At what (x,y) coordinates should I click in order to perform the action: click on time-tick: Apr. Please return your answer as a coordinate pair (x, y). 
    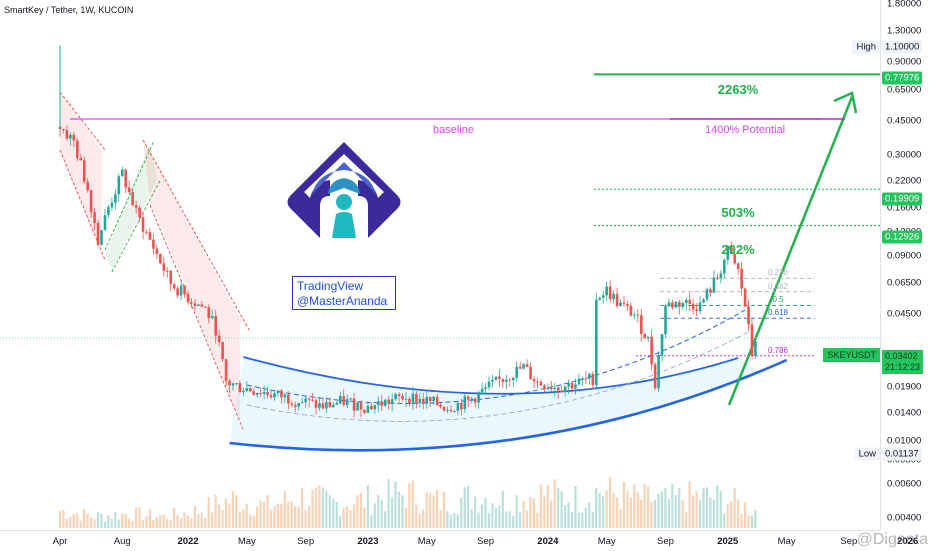
    Looking at the image, I should click on (60, 541).